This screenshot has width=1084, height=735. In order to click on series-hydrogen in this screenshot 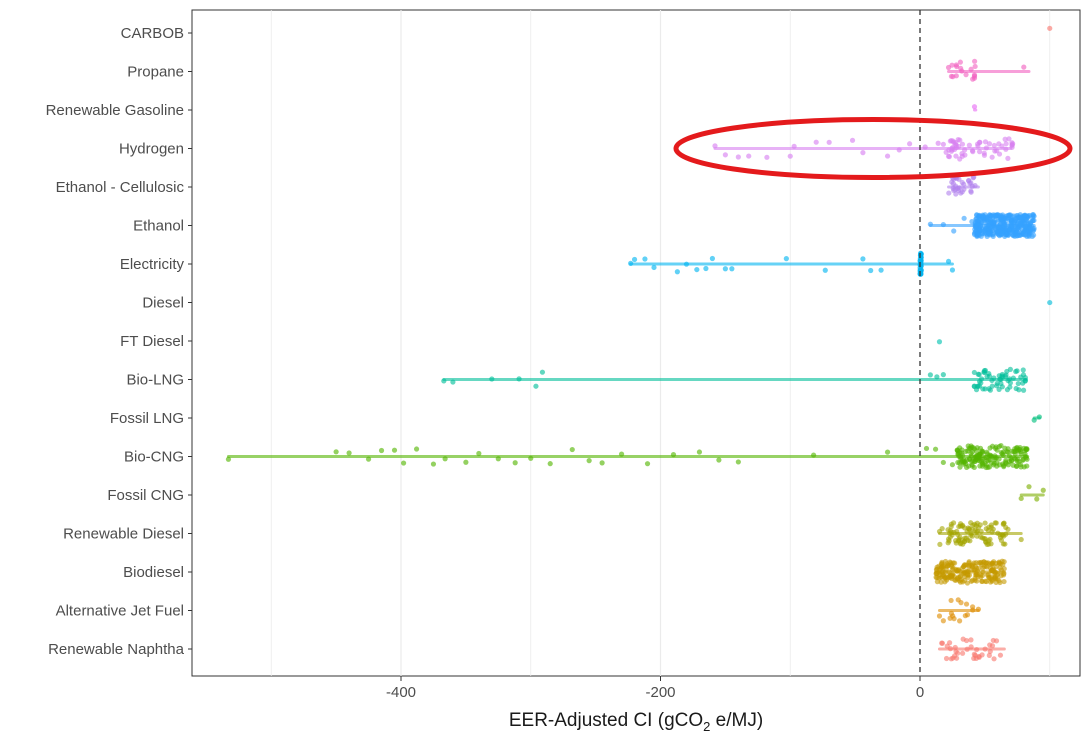, I will do `click(864, 149)`.